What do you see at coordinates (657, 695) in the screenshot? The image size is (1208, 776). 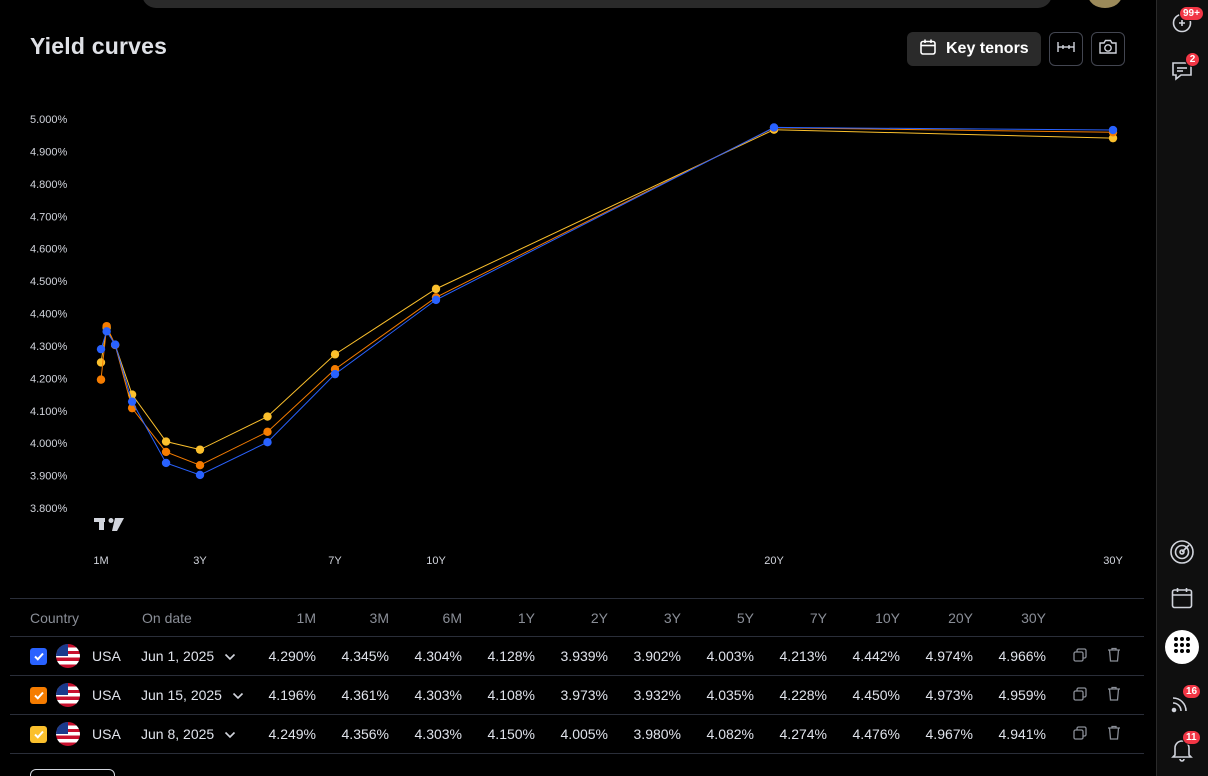 I see `row-value: 3.932%` at bounding box center [657, 695].